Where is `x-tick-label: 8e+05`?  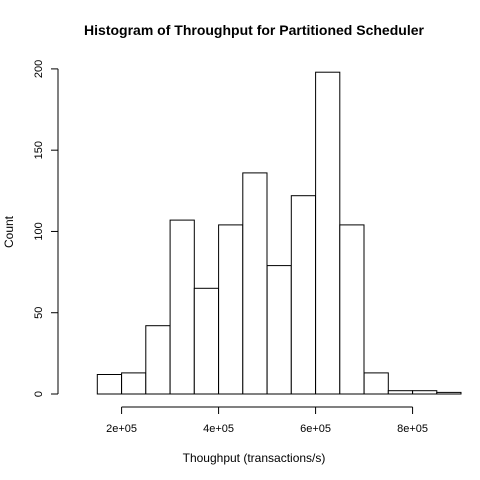 x-tick-label: 8e+05 is located at coordinates (412, 429).